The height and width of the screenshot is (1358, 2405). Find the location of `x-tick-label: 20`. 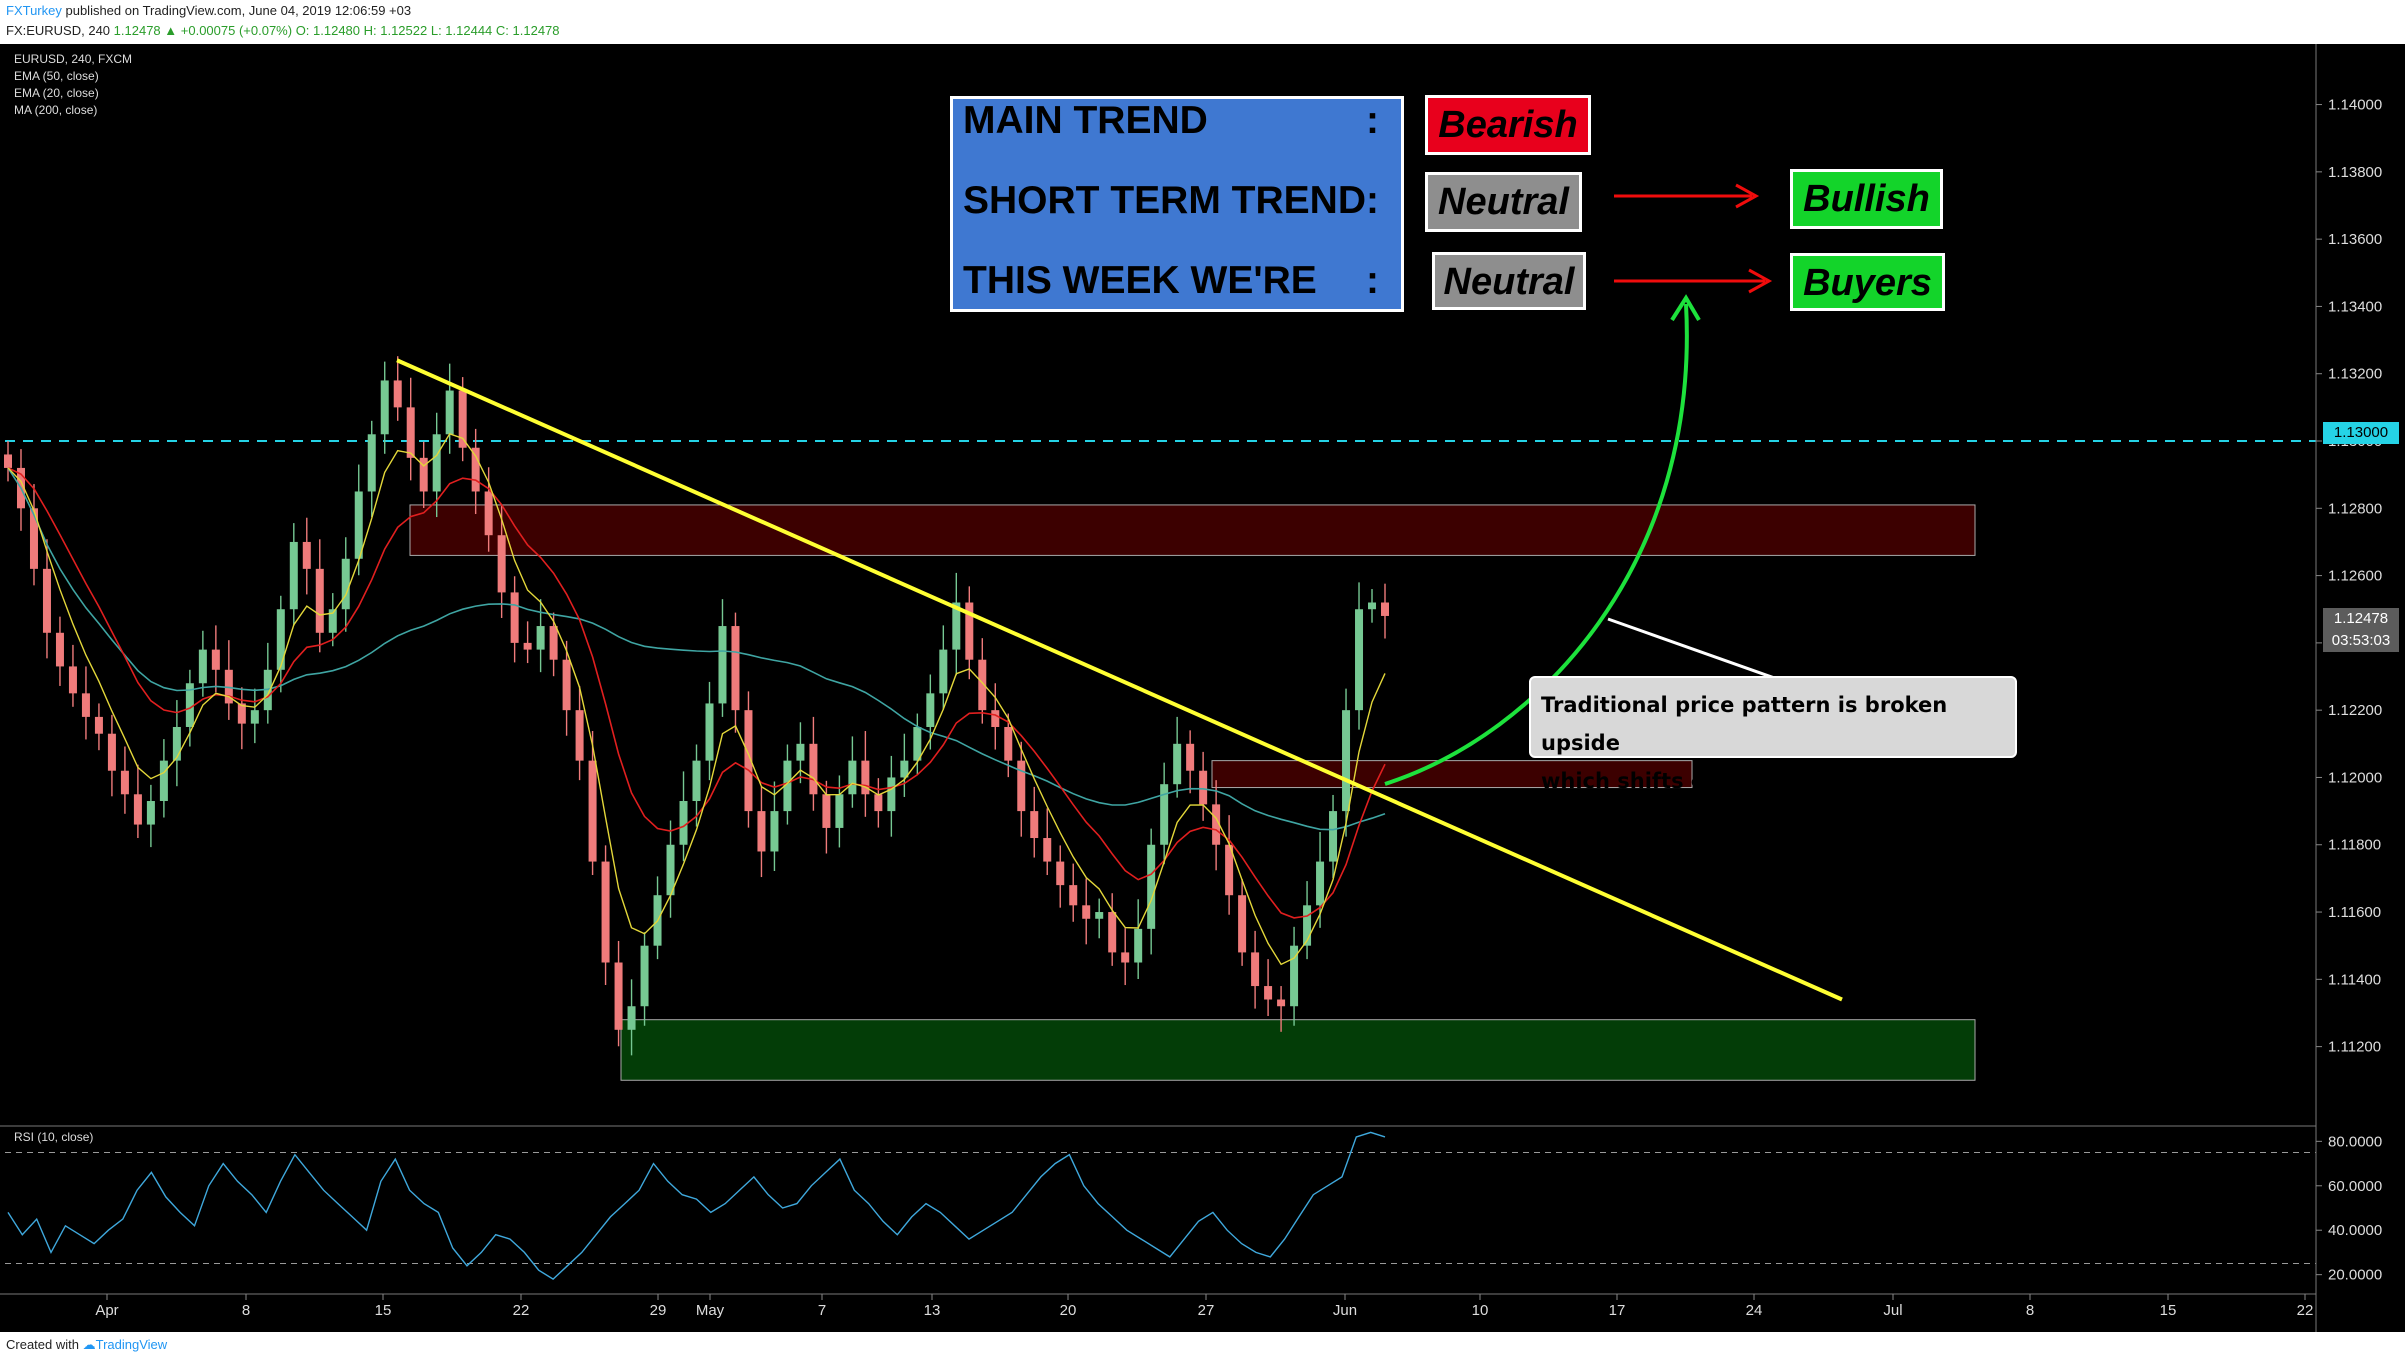

x-tick-label: 20 is located at coordinates (1068, 1310).